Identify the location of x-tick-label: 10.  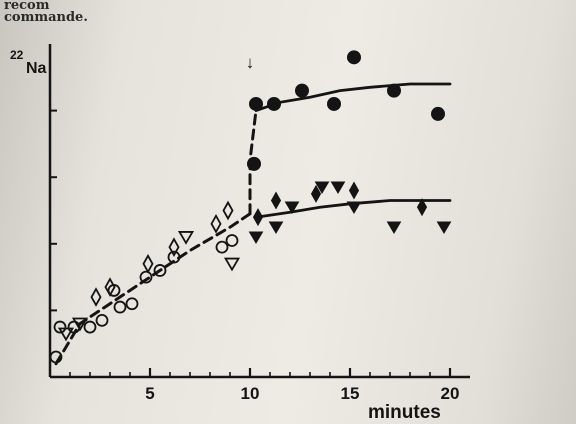
(250, 393).